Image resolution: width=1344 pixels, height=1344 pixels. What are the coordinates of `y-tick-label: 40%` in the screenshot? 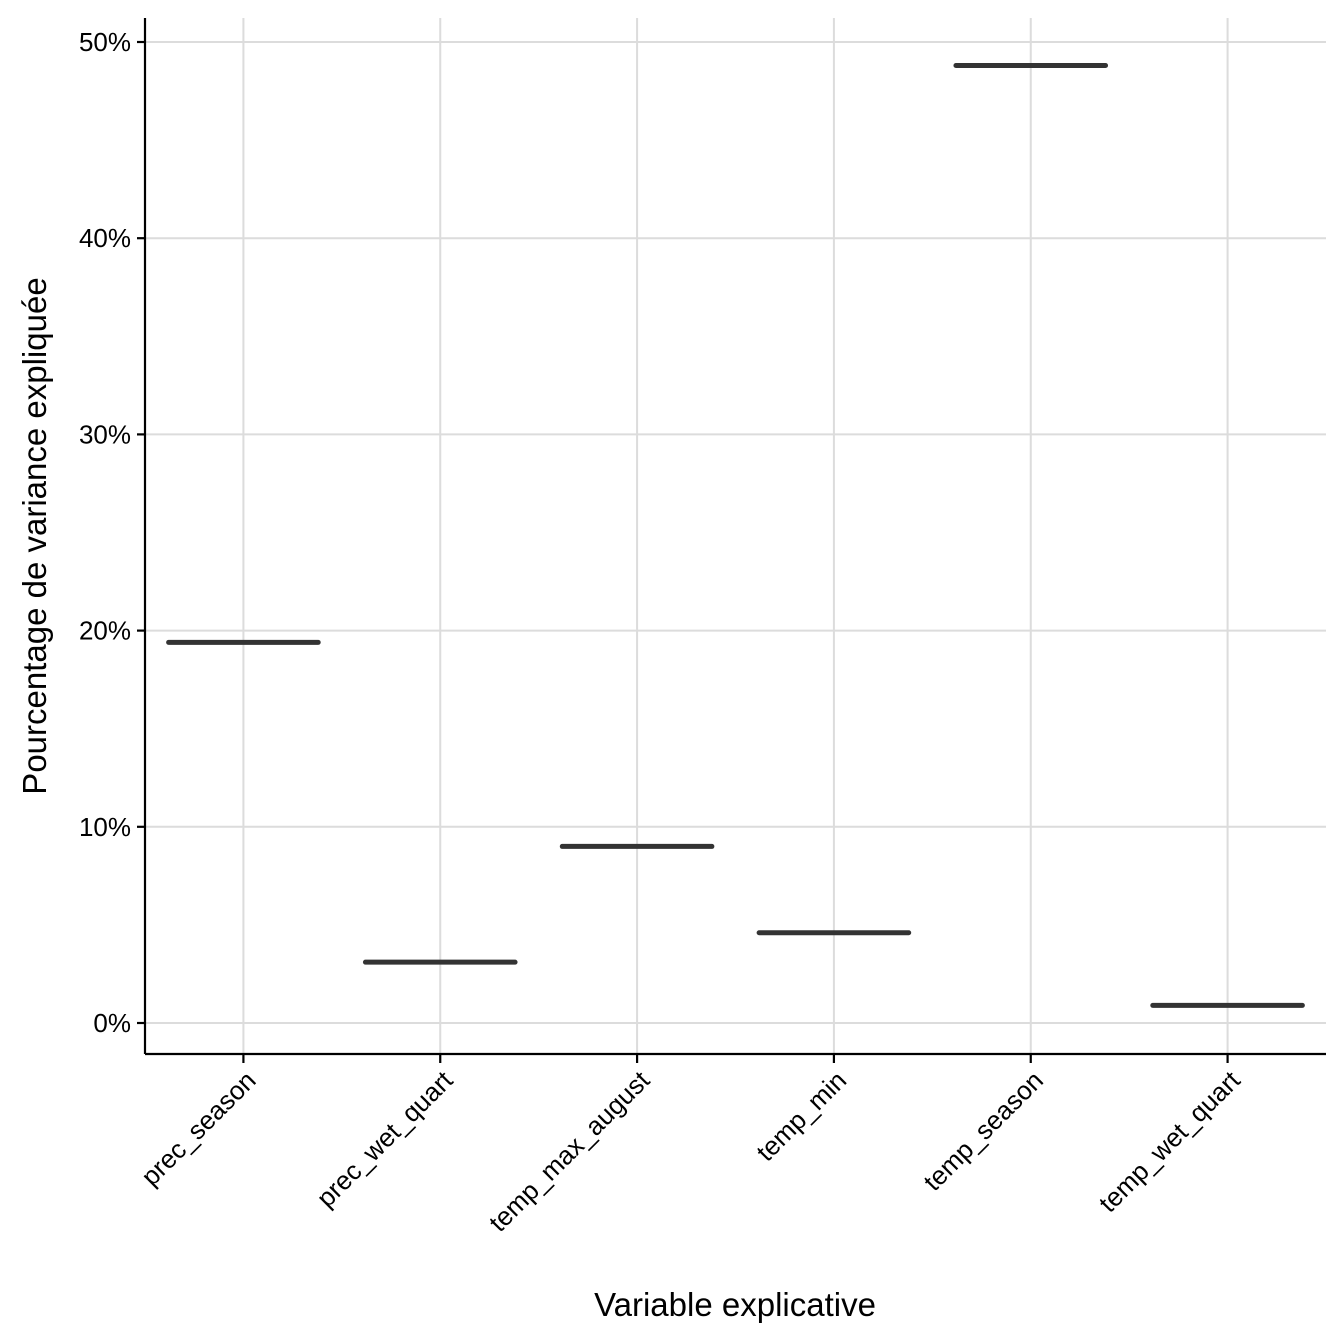 It's located at (105, 238).